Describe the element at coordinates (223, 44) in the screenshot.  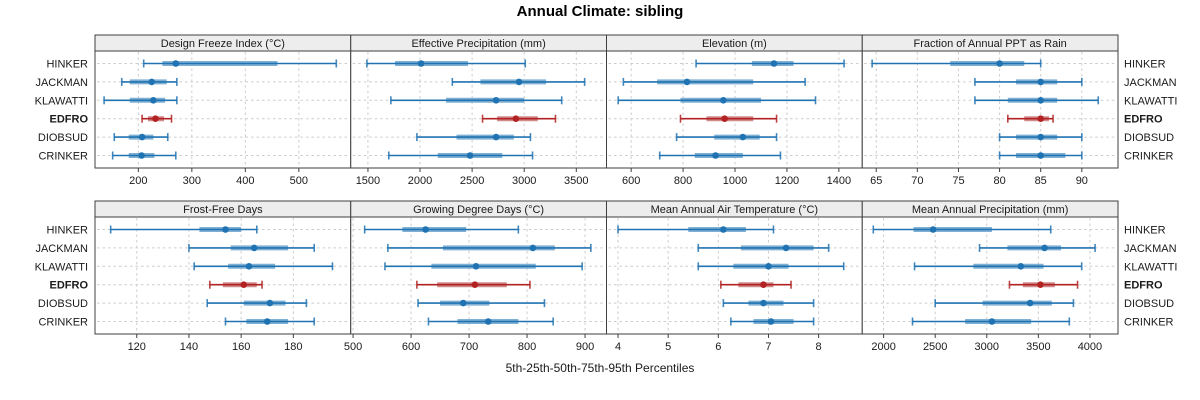
I see `panel-title: Design Freeze Index (°C)` at that location.